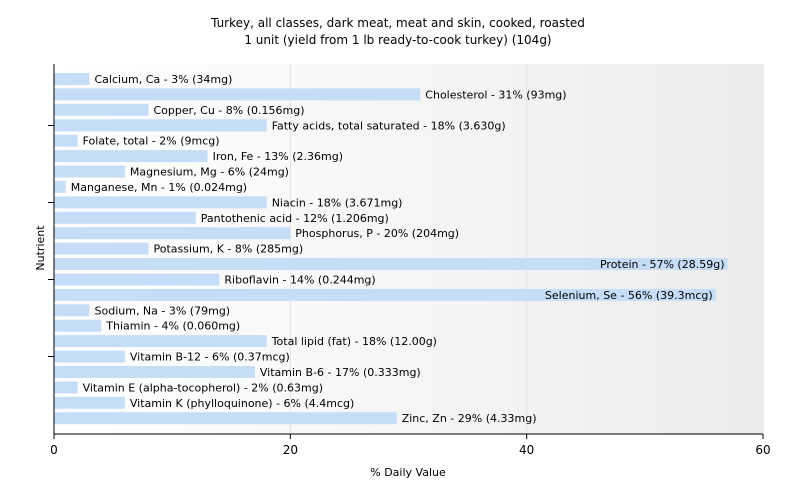 The height and width of the screenshot is (500, 800). Describe the element at coordinates (164, 79) in the screenshot. I see `bar-label: Calcium, Ca - 3% (34mg)` at that location.